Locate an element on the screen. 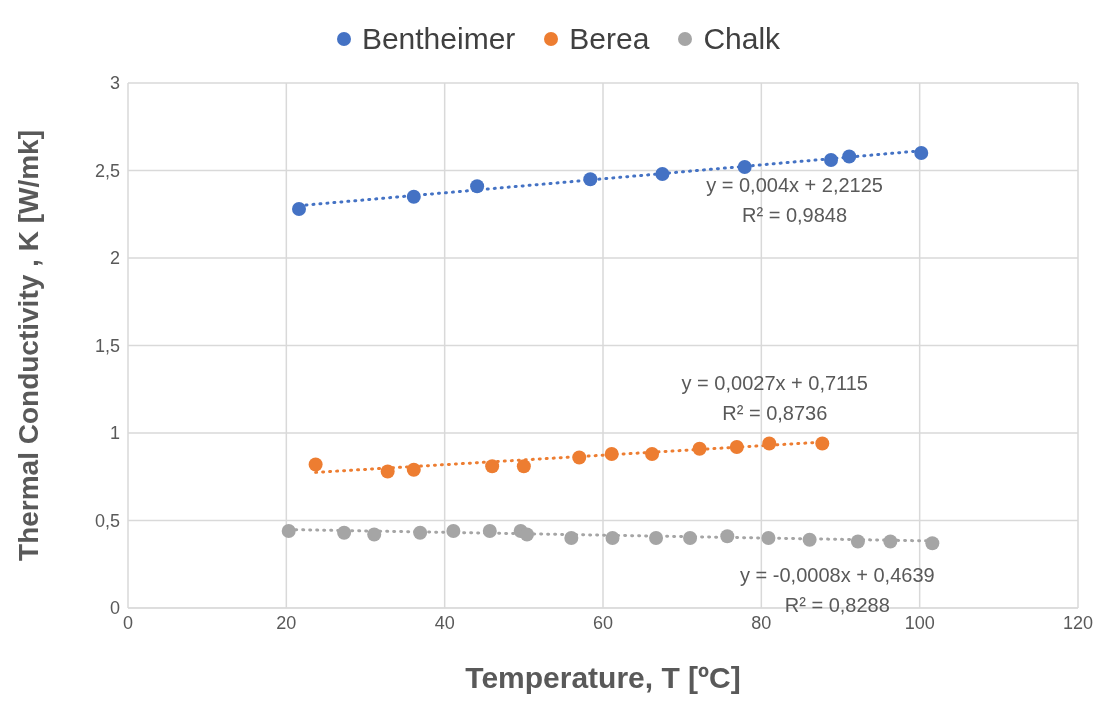  annotation: R² = 0,9848 is located at coordinates (795, 215).